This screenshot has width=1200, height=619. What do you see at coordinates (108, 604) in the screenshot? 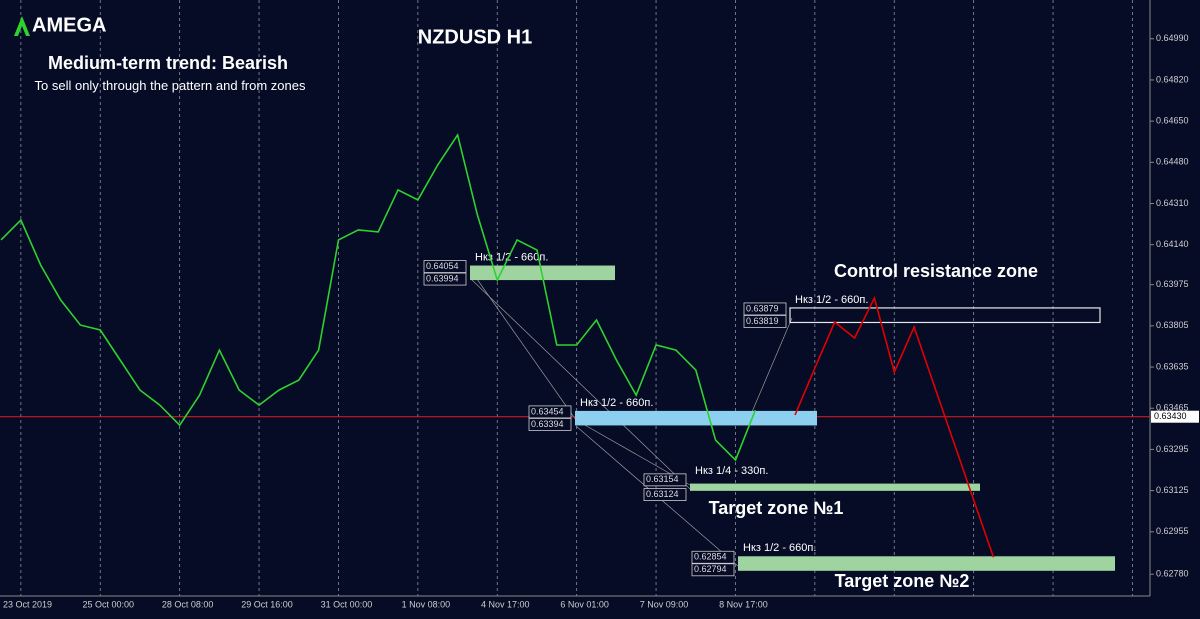
I see `x-tick-label: 25 Oct 00:00` at bounding box center [108, 604].